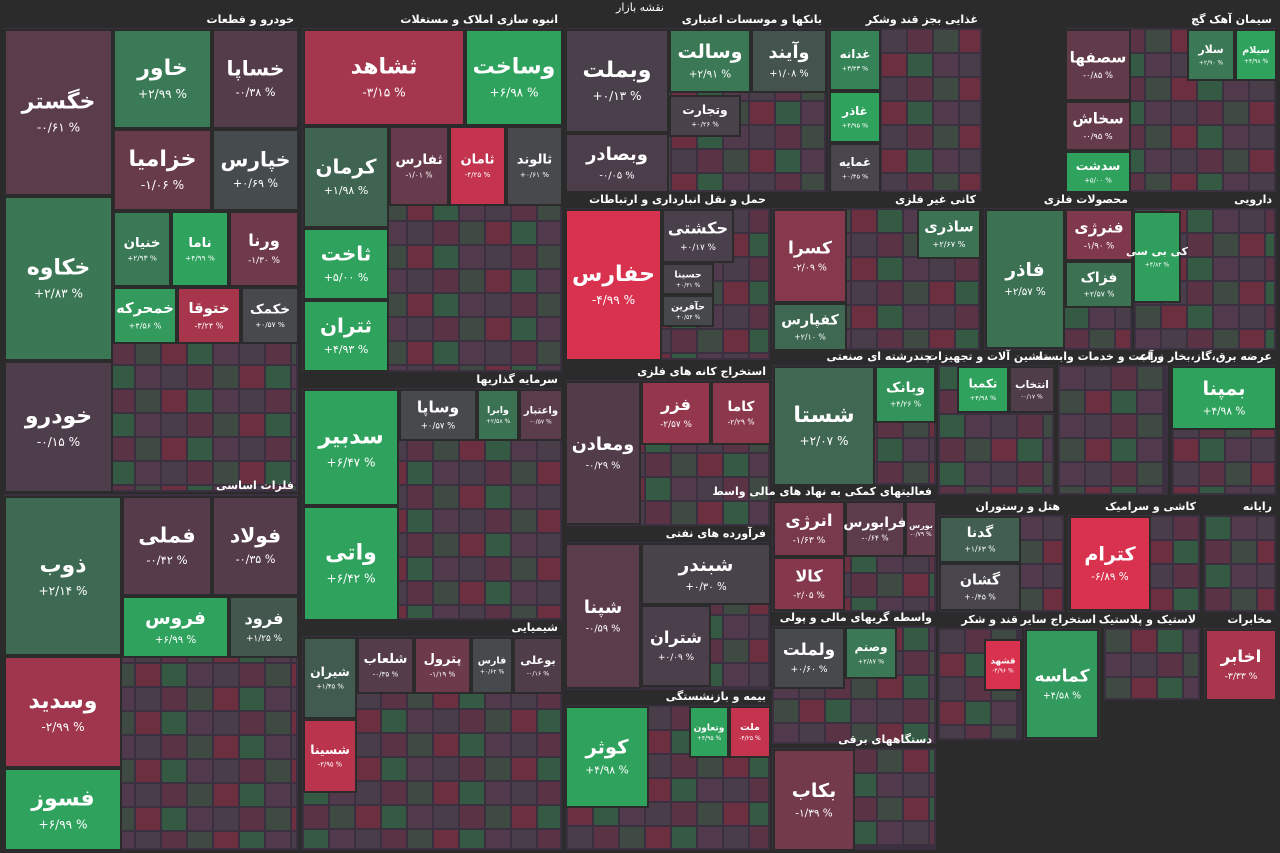  I want to click on tile-name: کی بی سی, so click(1157, 251).